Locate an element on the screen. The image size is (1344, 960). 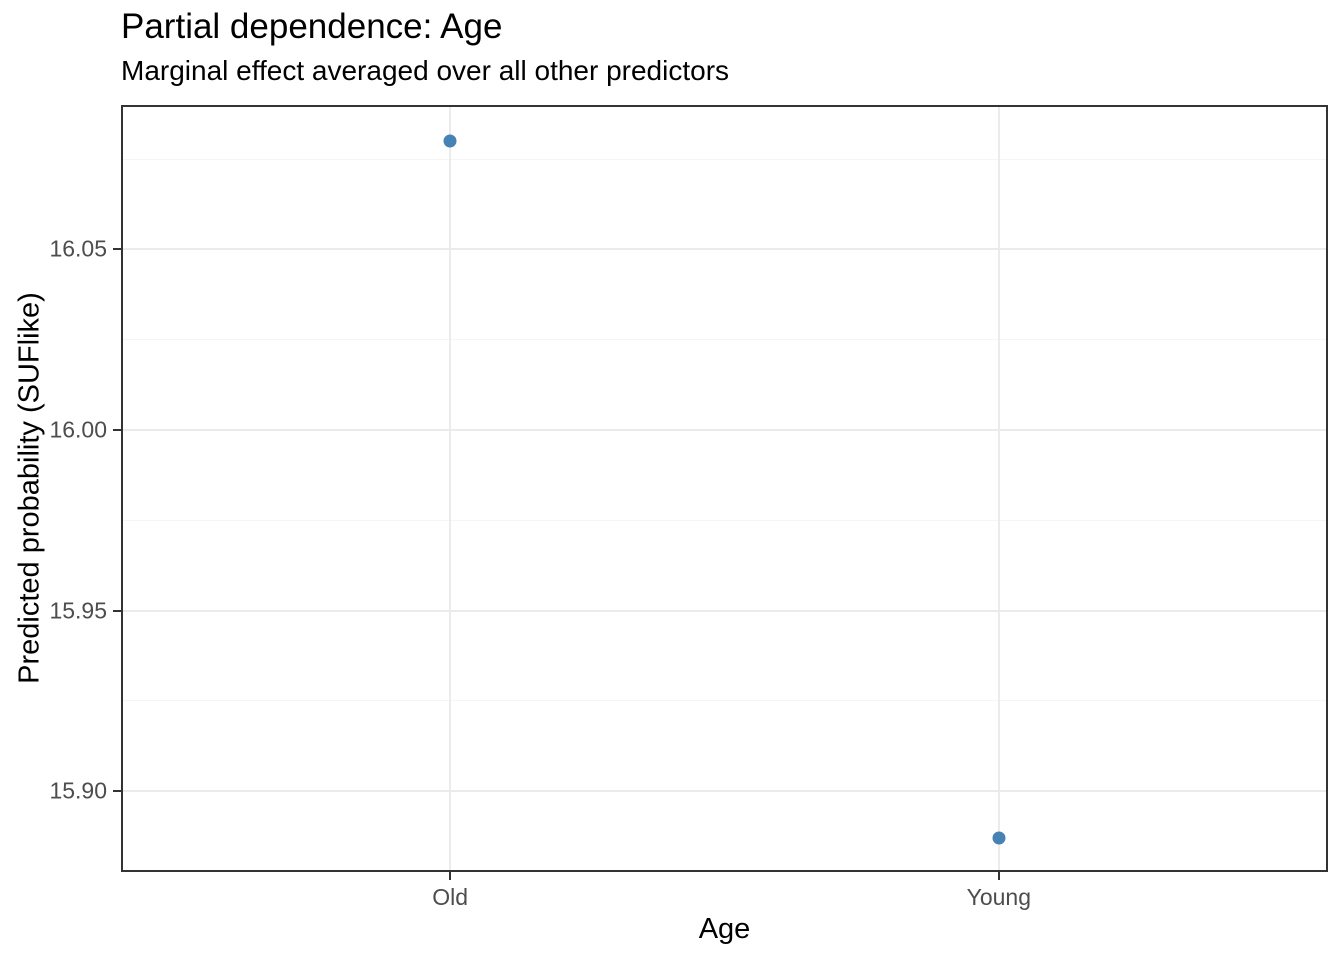
x-tick-label: Old is located at coordinates (450, 897).